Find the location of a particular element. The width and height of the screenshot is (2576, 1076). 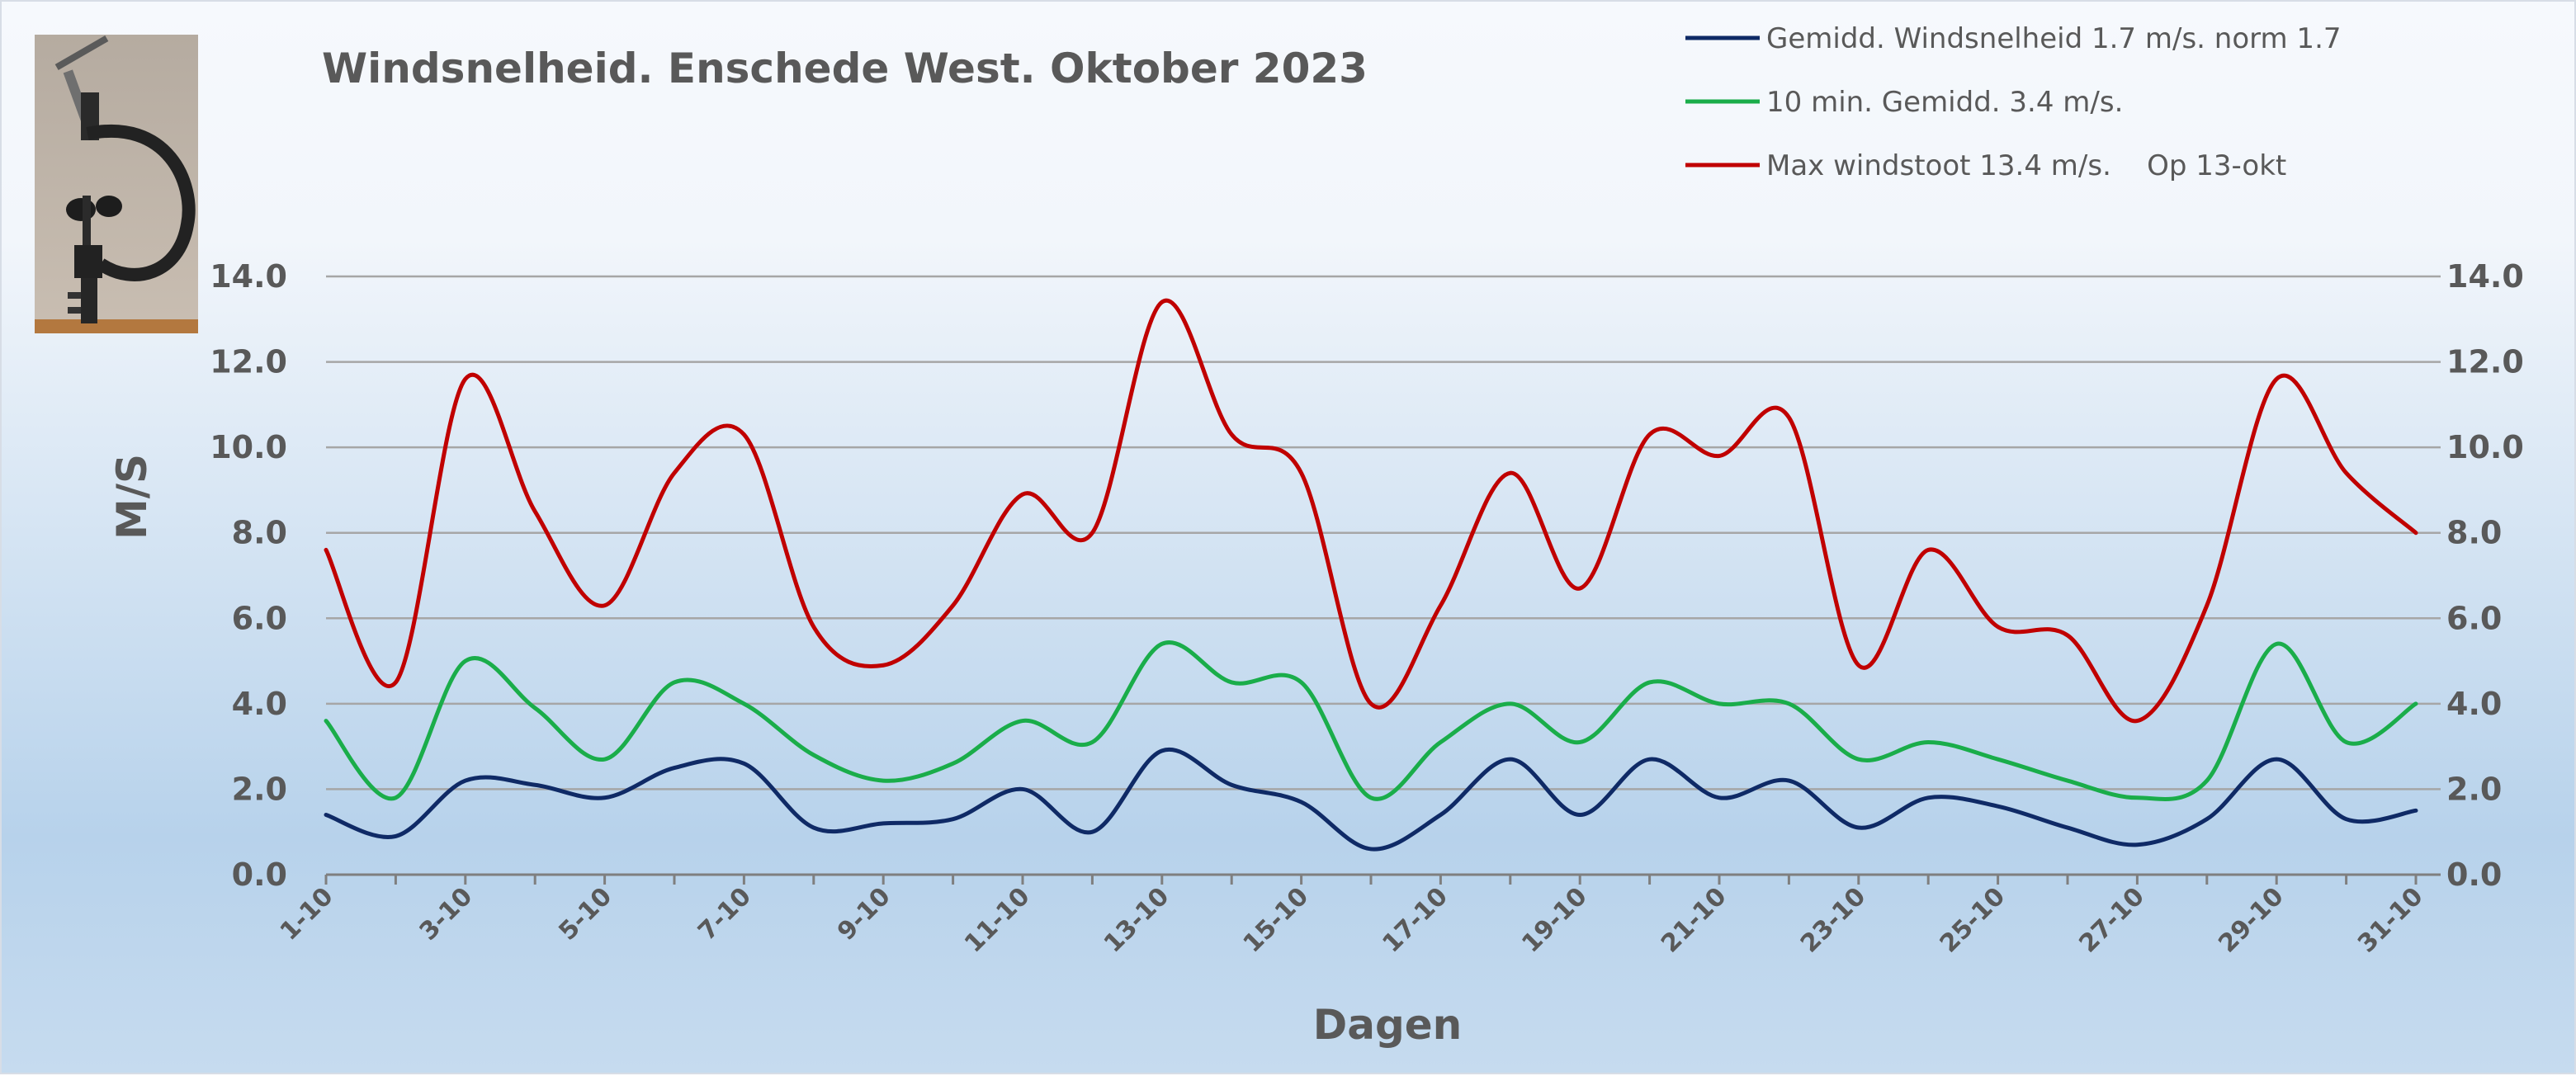

y-tick-label-left: 2.0 is located at coordinates (259, 789).